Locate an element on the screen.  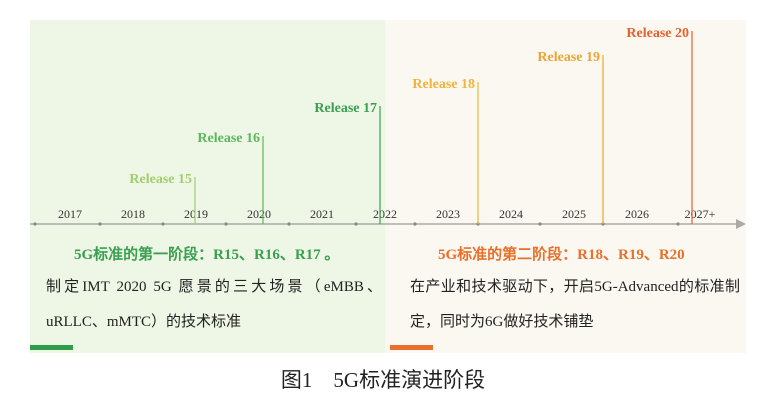
axis-arrow is located at coordinates (741, 224).